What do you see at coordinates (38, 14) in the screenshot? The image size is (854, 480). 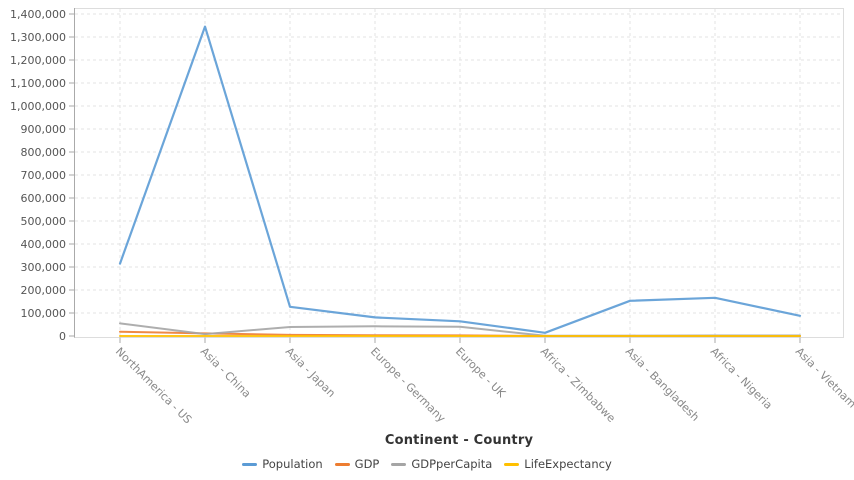 I see `y-tick-label: 1,400,000` at bounding box center [38, 14].